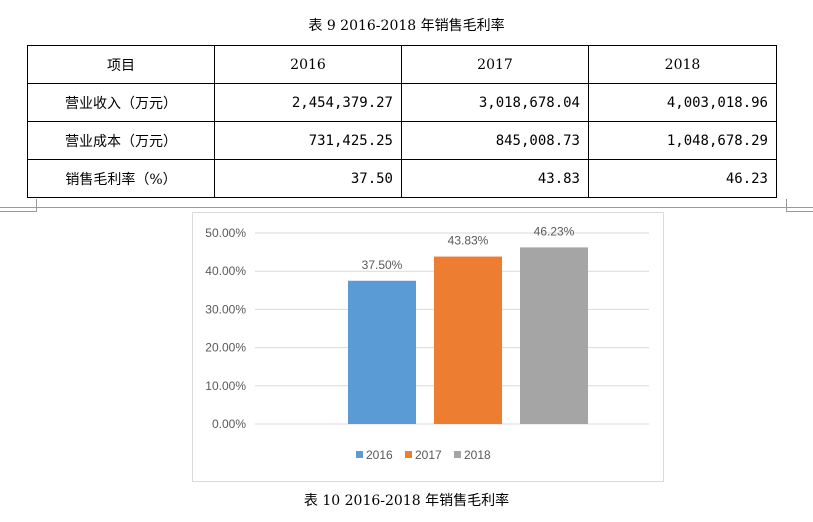 This screenshot has width=813, height=522. What do you see at coordinates (495, 140) in the screenshot?
I see `table-cell: 845,008.73` at bounding box center [495, 140].